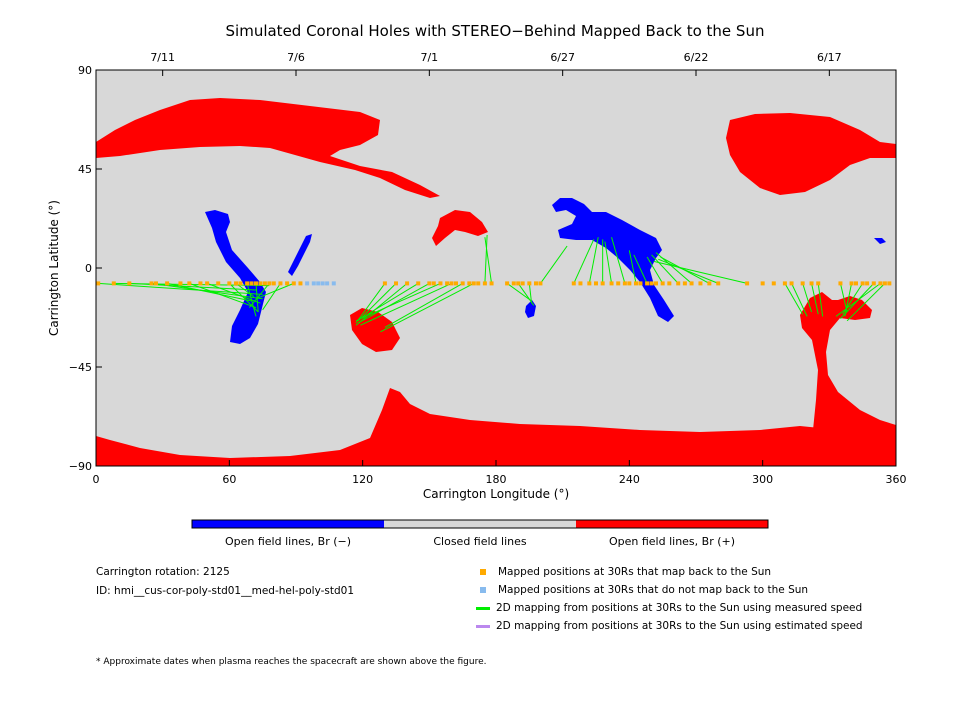 The height and width of the screenshot is (720, 960). Describe the element at coordinates (85, 169) in the screenshot. I see `y-tick-label: 45` at that location.